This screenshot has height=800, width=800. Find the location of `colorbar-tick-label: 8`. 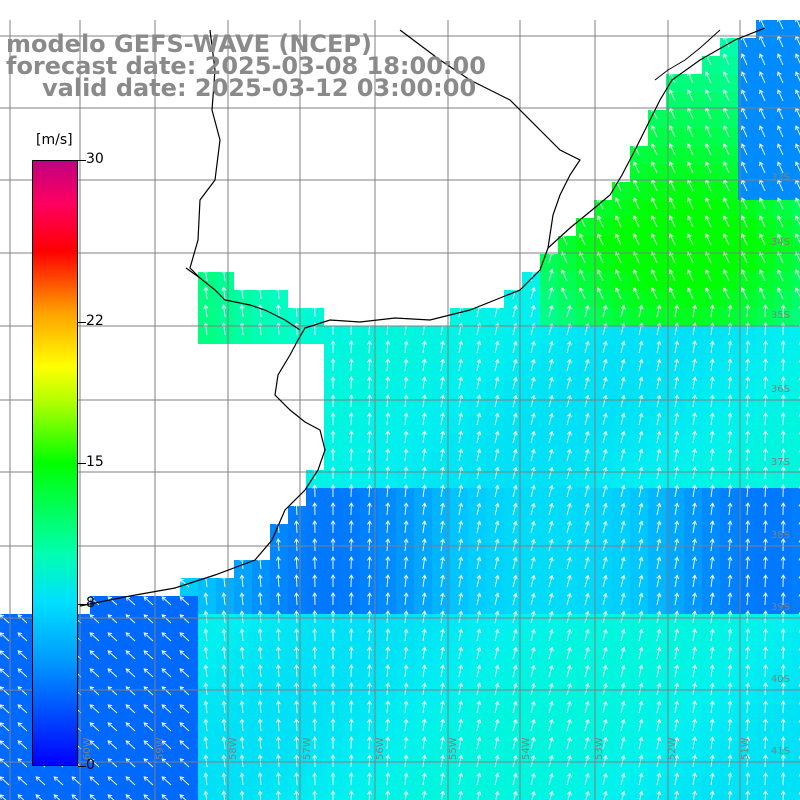

colorbar-tick-label: 8 is located at coordinates (90, 603).